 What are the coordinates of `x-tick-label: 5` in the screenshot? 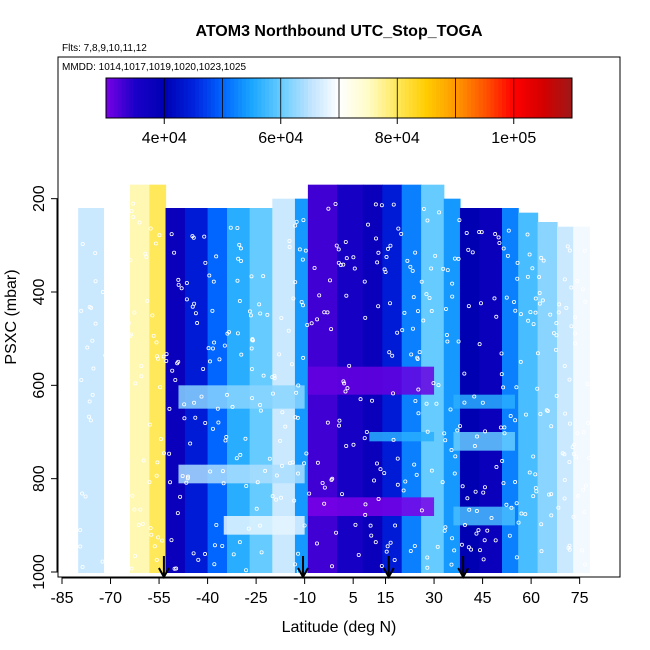 It's located at (353, 598).